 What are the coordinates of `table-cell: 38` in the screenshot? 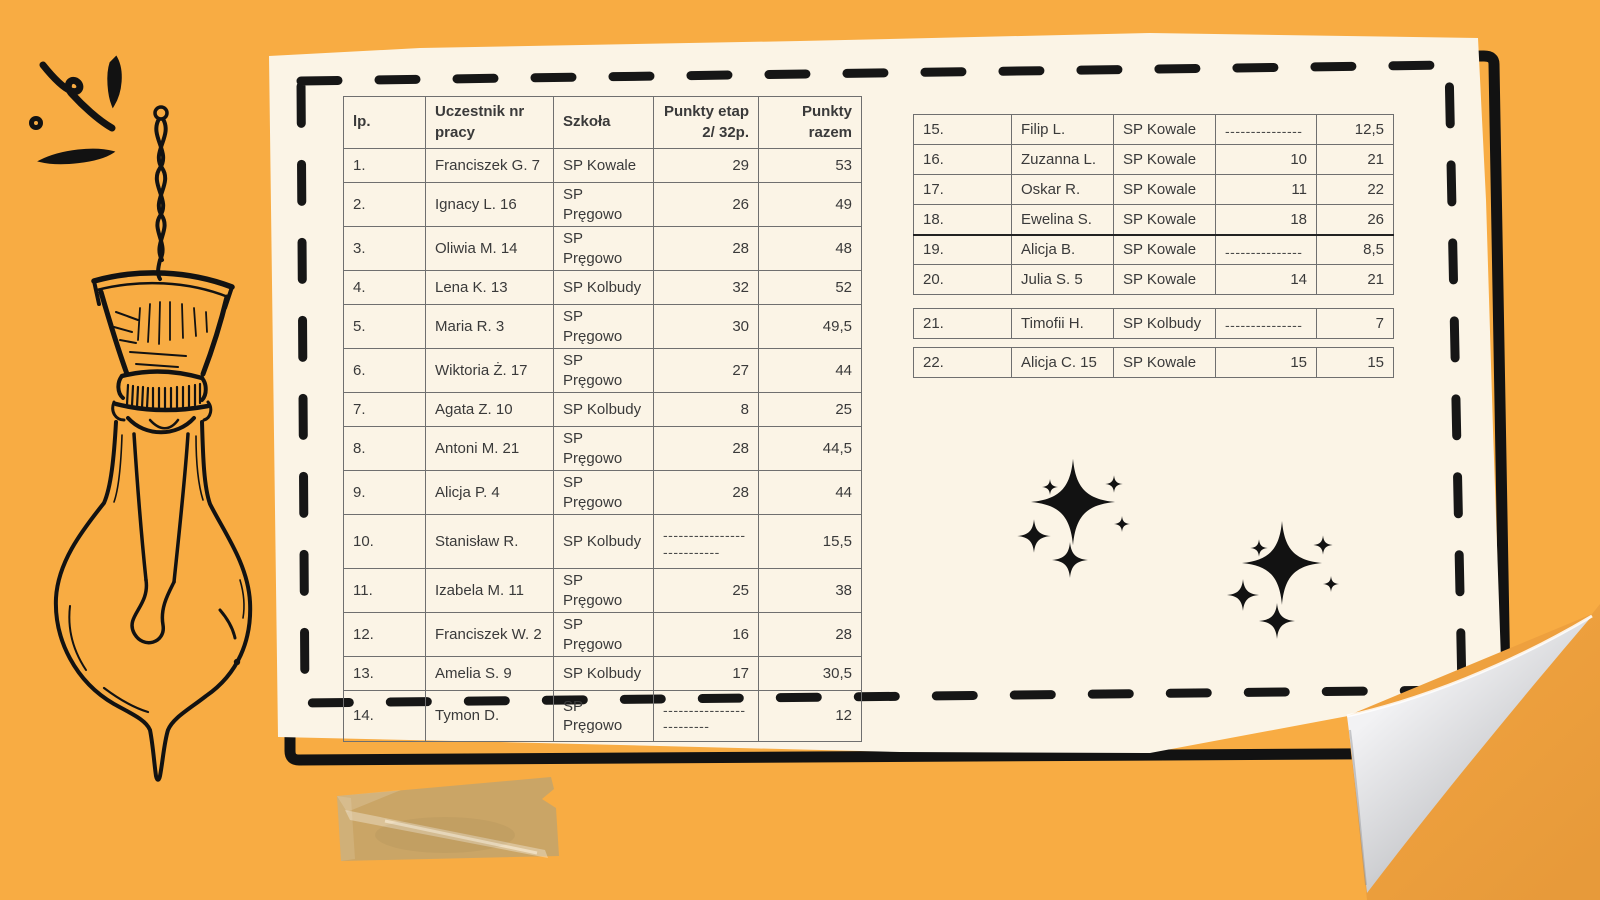 It's located at (810, 590).